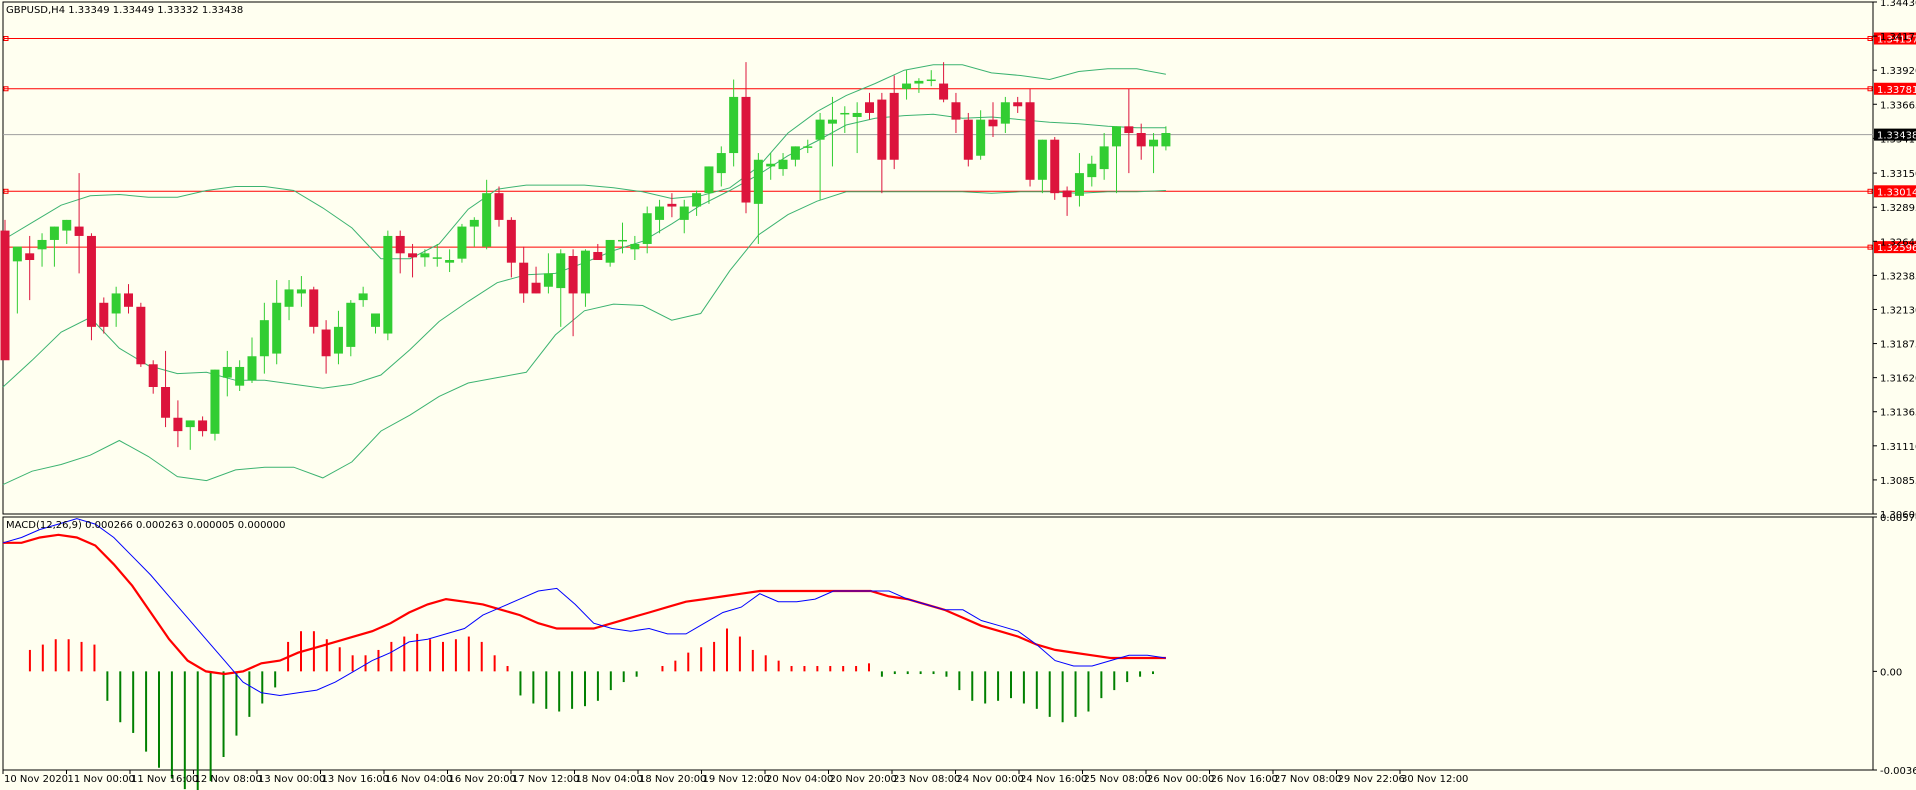 The width and height of the screenshot is (1916, 790). I want to click on macd-main-line, so click(584, 607).